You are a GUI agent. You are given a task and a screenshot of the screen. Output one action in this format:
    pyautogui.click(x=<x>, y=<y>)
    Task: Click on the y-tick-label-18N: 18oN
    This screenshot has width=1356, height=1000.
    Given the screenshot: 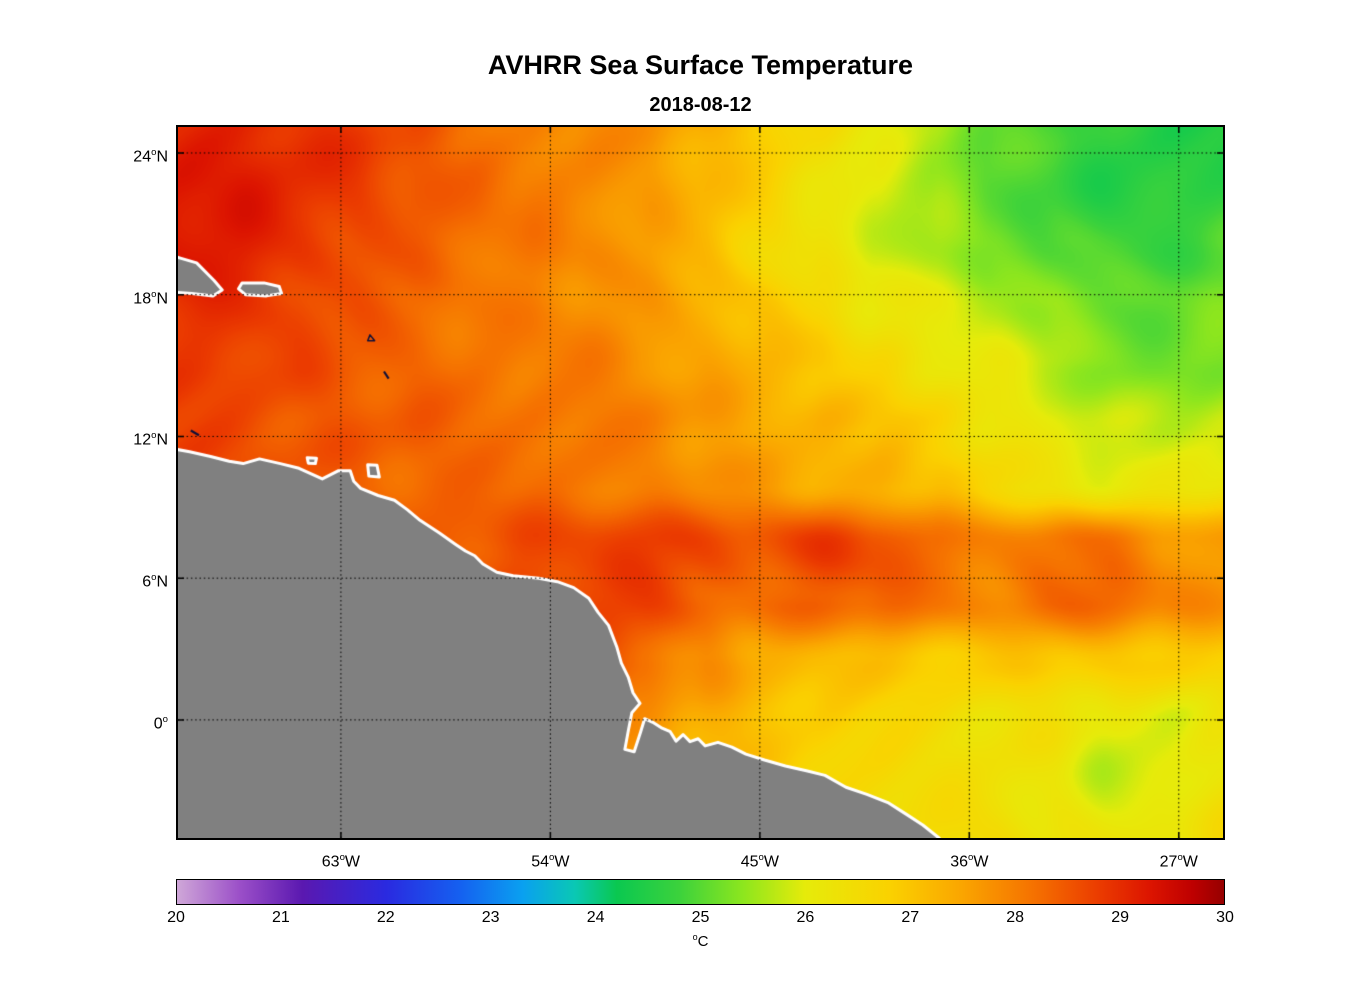 What is the action you would take?
    pyautogui.click(x=150, y=298)
    